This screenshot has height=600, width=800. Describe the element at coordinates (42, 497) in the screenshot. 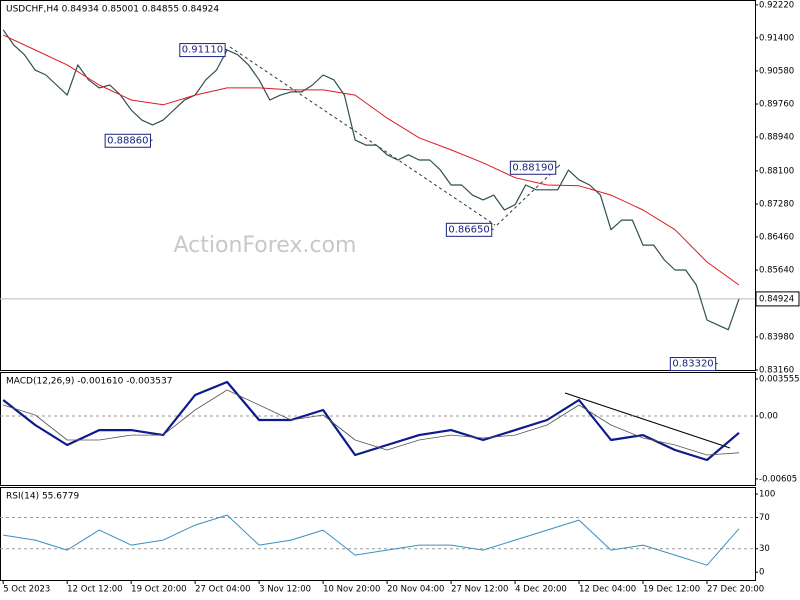

I see `panel-title: RSI(14) 55.6779` at that location.